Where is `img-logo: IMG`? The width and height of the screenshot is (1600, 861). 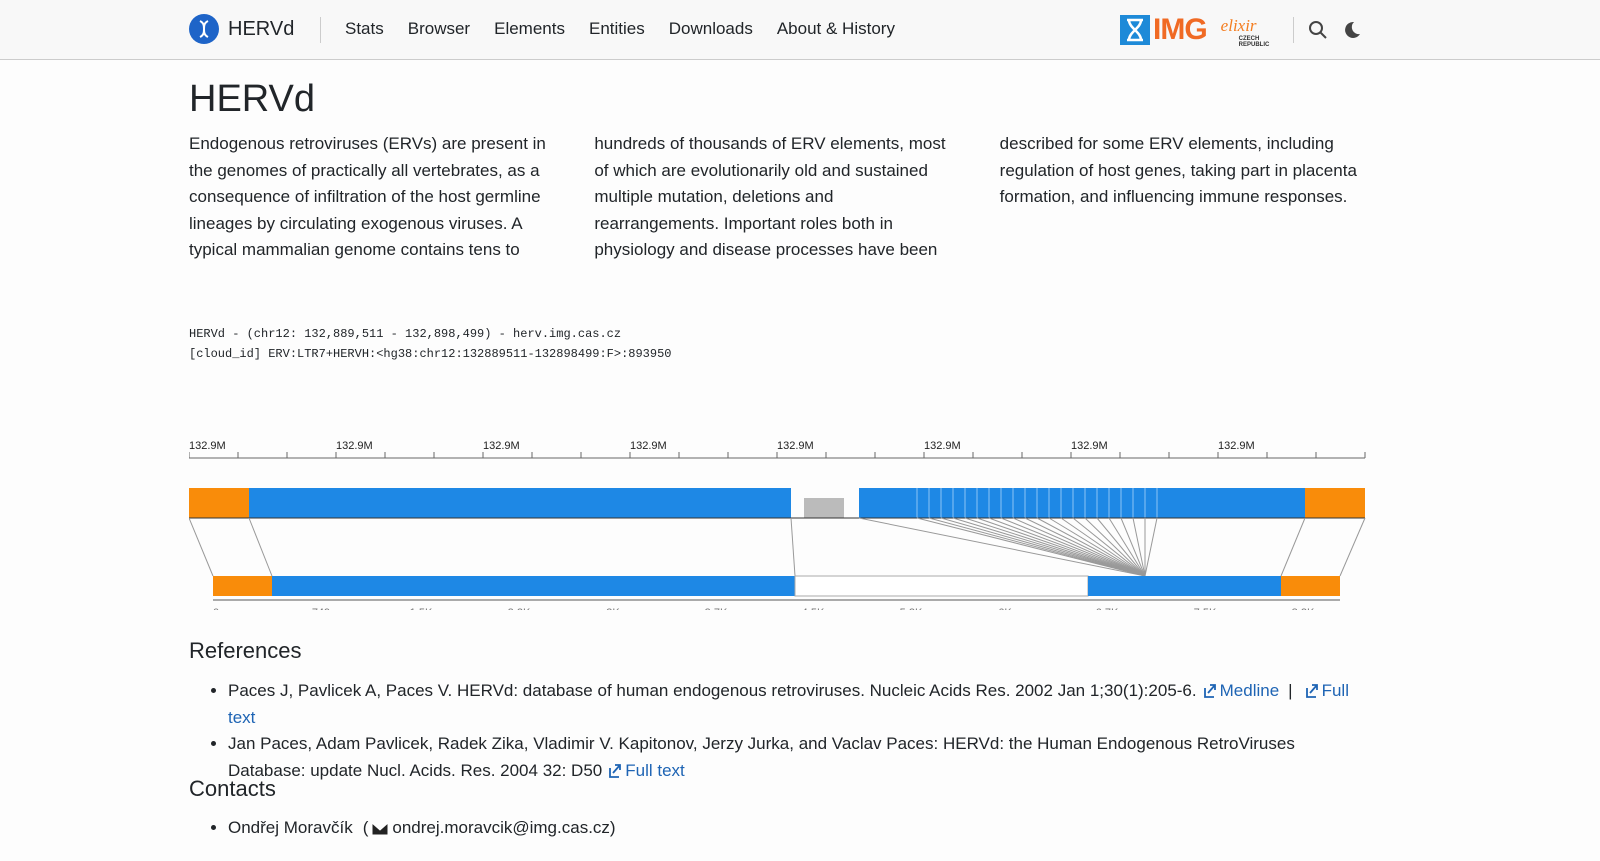
img-logo: IMG is located at coordinates (1164, 30).